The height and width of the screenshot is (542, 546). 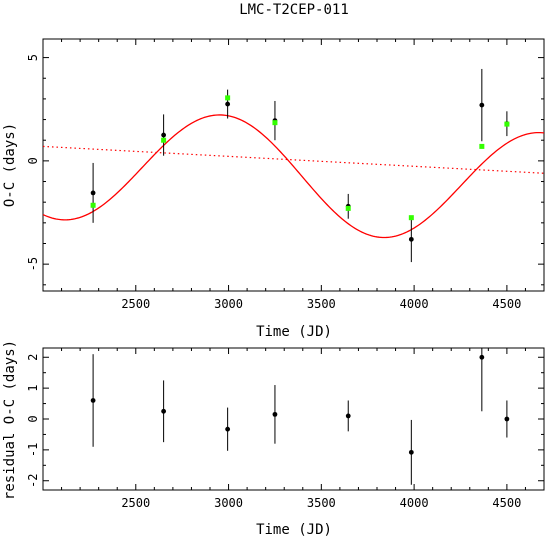 I want to click on linear-trend-line, so click(x=293, y=159).